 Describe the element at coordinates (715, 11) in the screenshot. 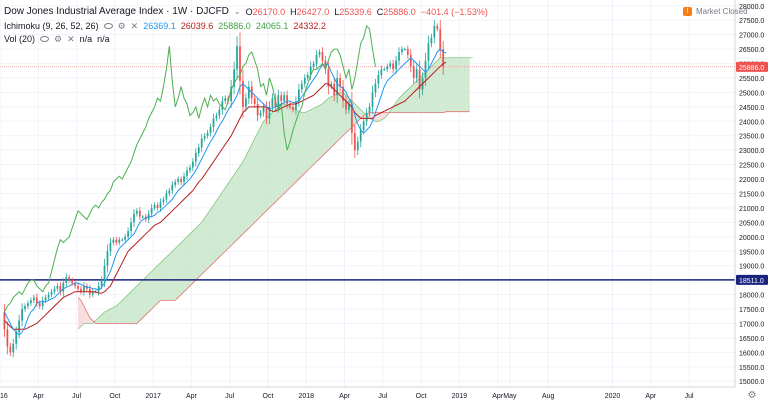

I see `market-status: ! Market Closed` at that location.